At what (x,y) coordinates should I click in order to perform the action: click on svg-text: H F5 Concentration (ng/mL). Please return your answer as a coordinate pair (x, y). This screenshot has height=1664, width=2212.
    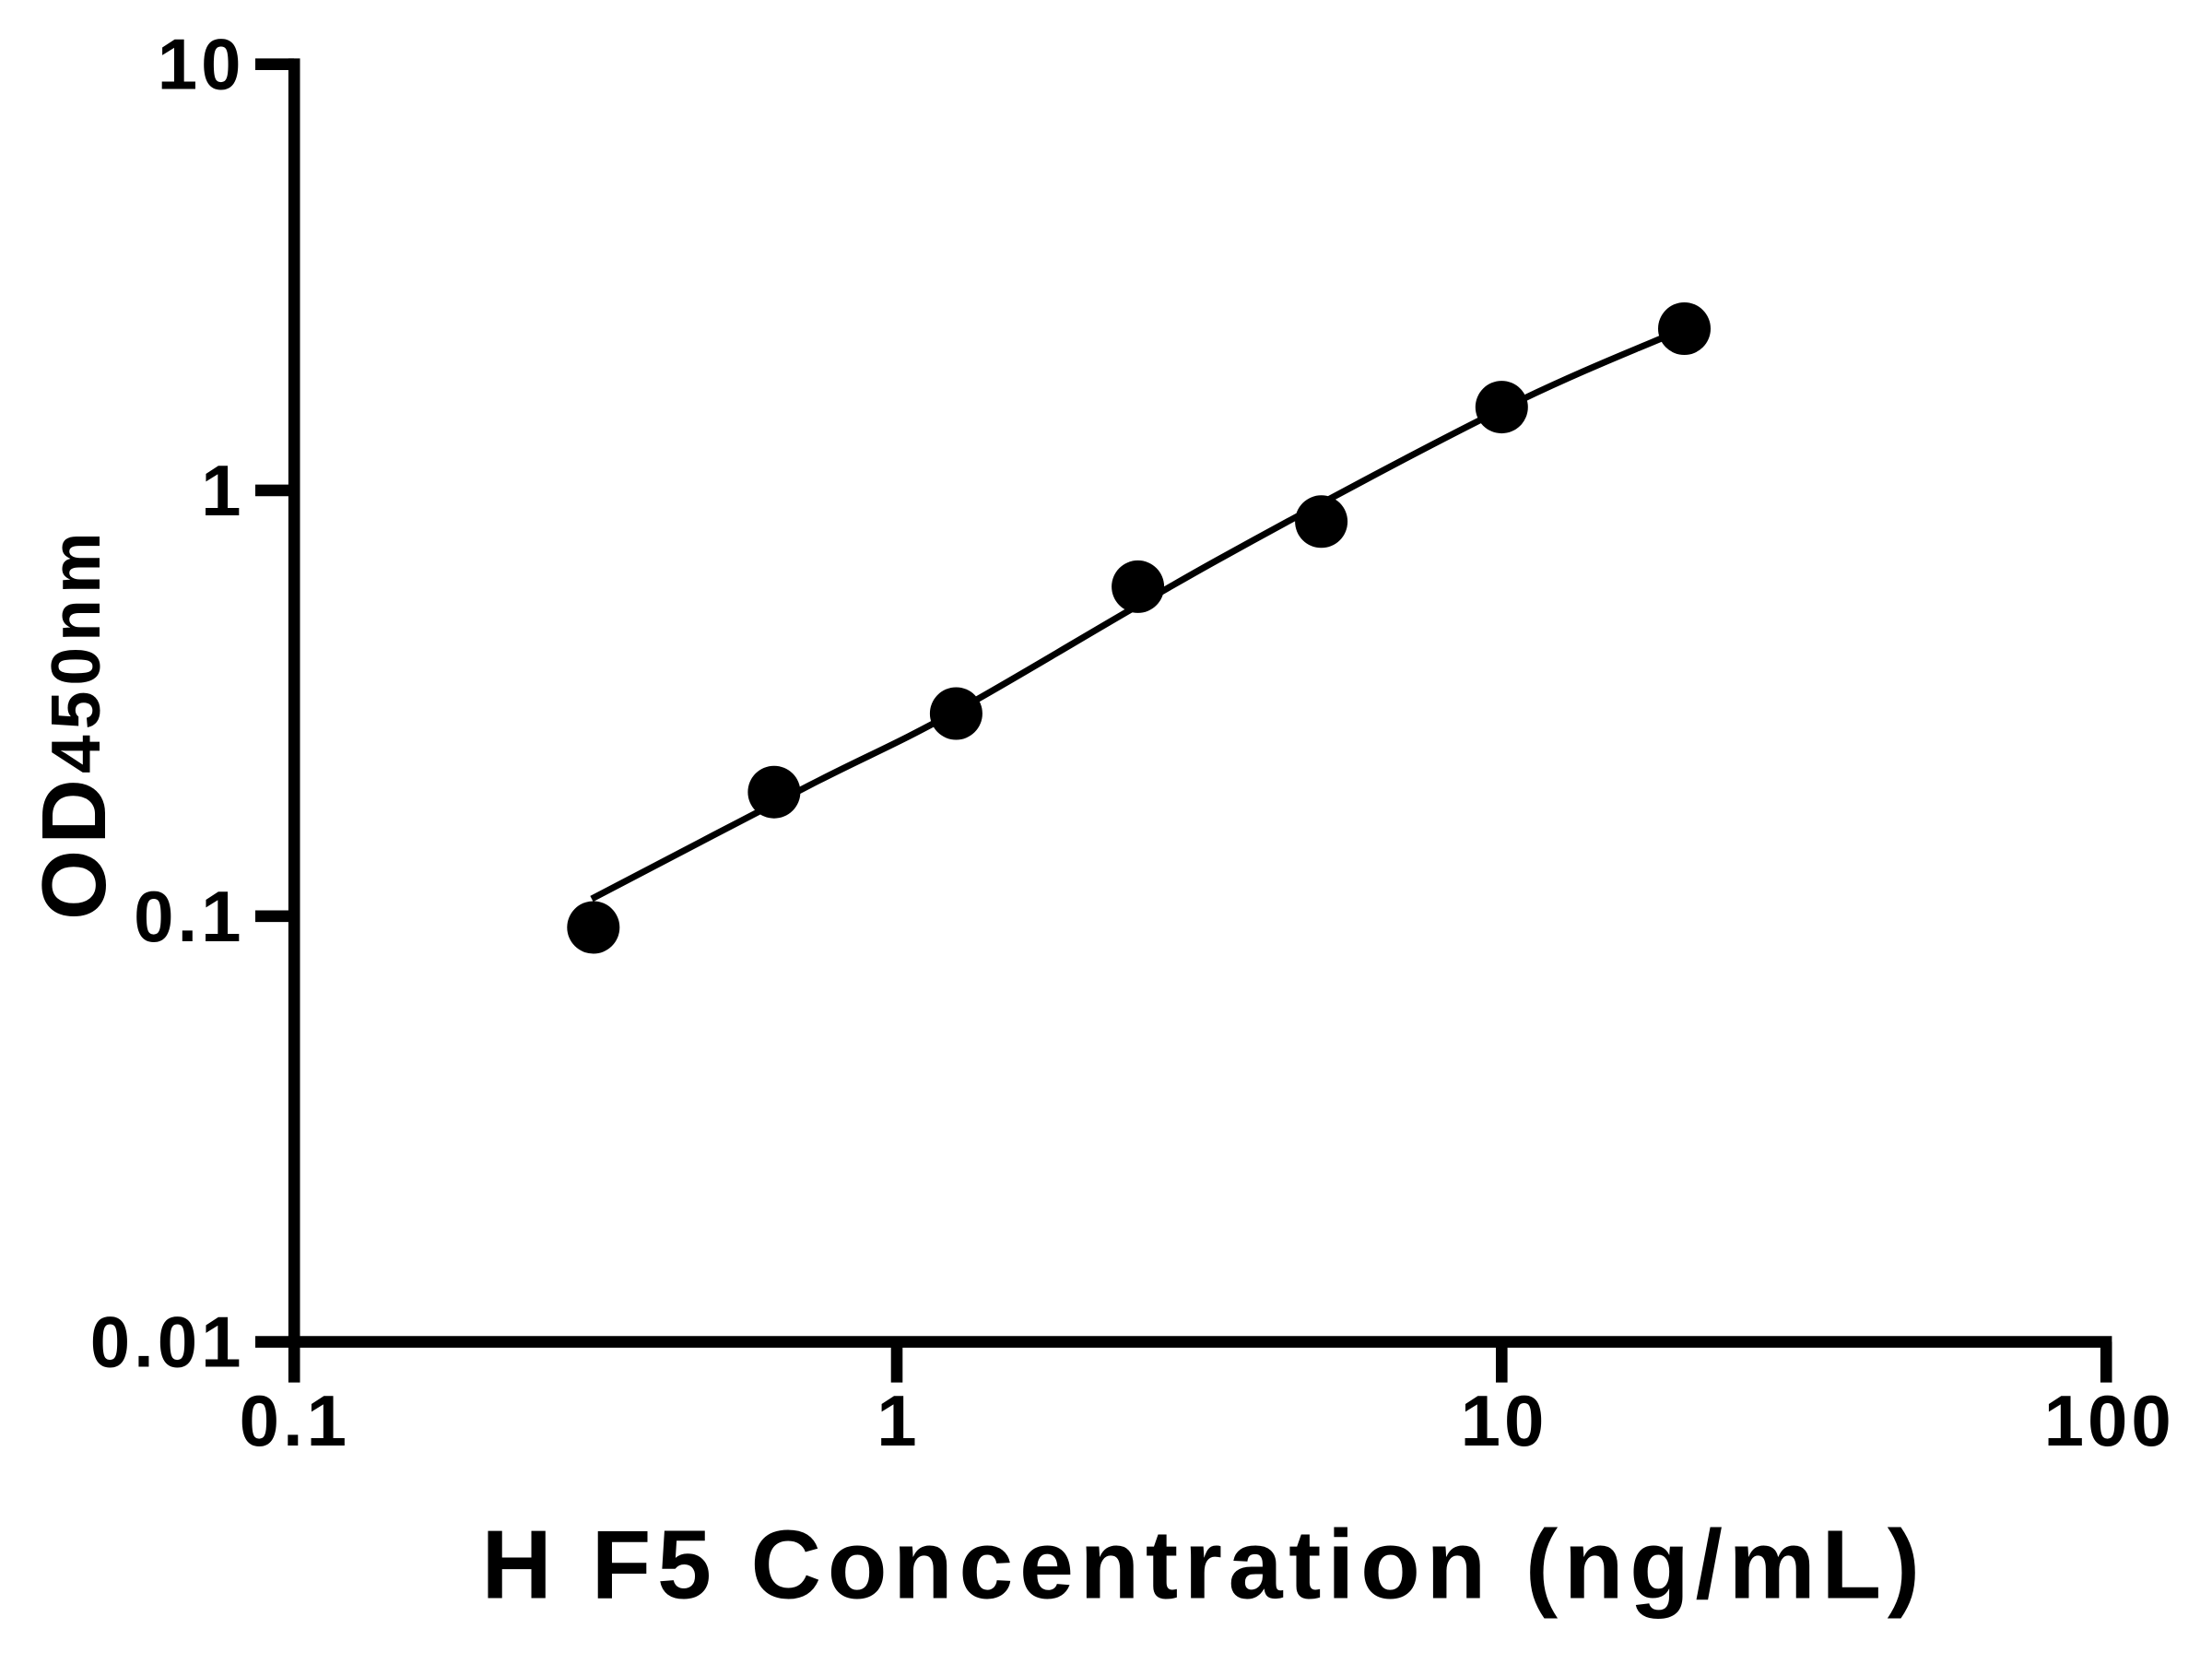
    Looking at the image, I should click on (1203, 1564).